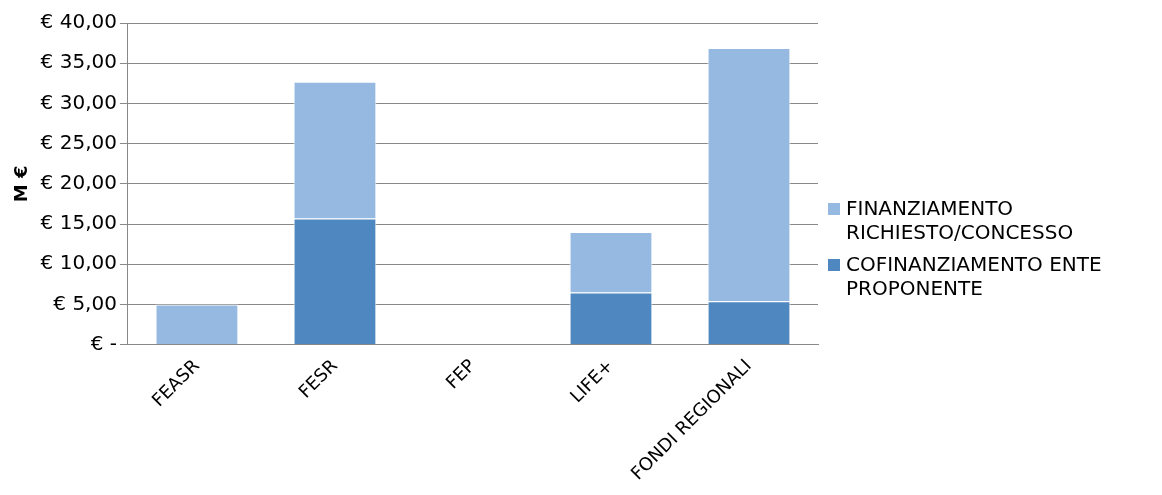 Image resolution: width=1162 pixels, height=495 pixels. Describe the element at coordinates (960, 220) in the screenshot. I see `legend-label: FINANZIAMENTO RICHIESTO/CONCESSO` at that location.